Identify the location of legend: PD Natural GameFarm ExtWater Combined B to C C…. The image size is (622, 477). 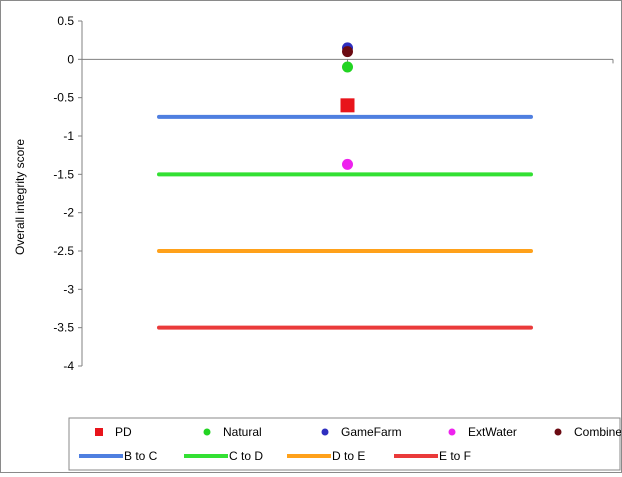
(345, 444).